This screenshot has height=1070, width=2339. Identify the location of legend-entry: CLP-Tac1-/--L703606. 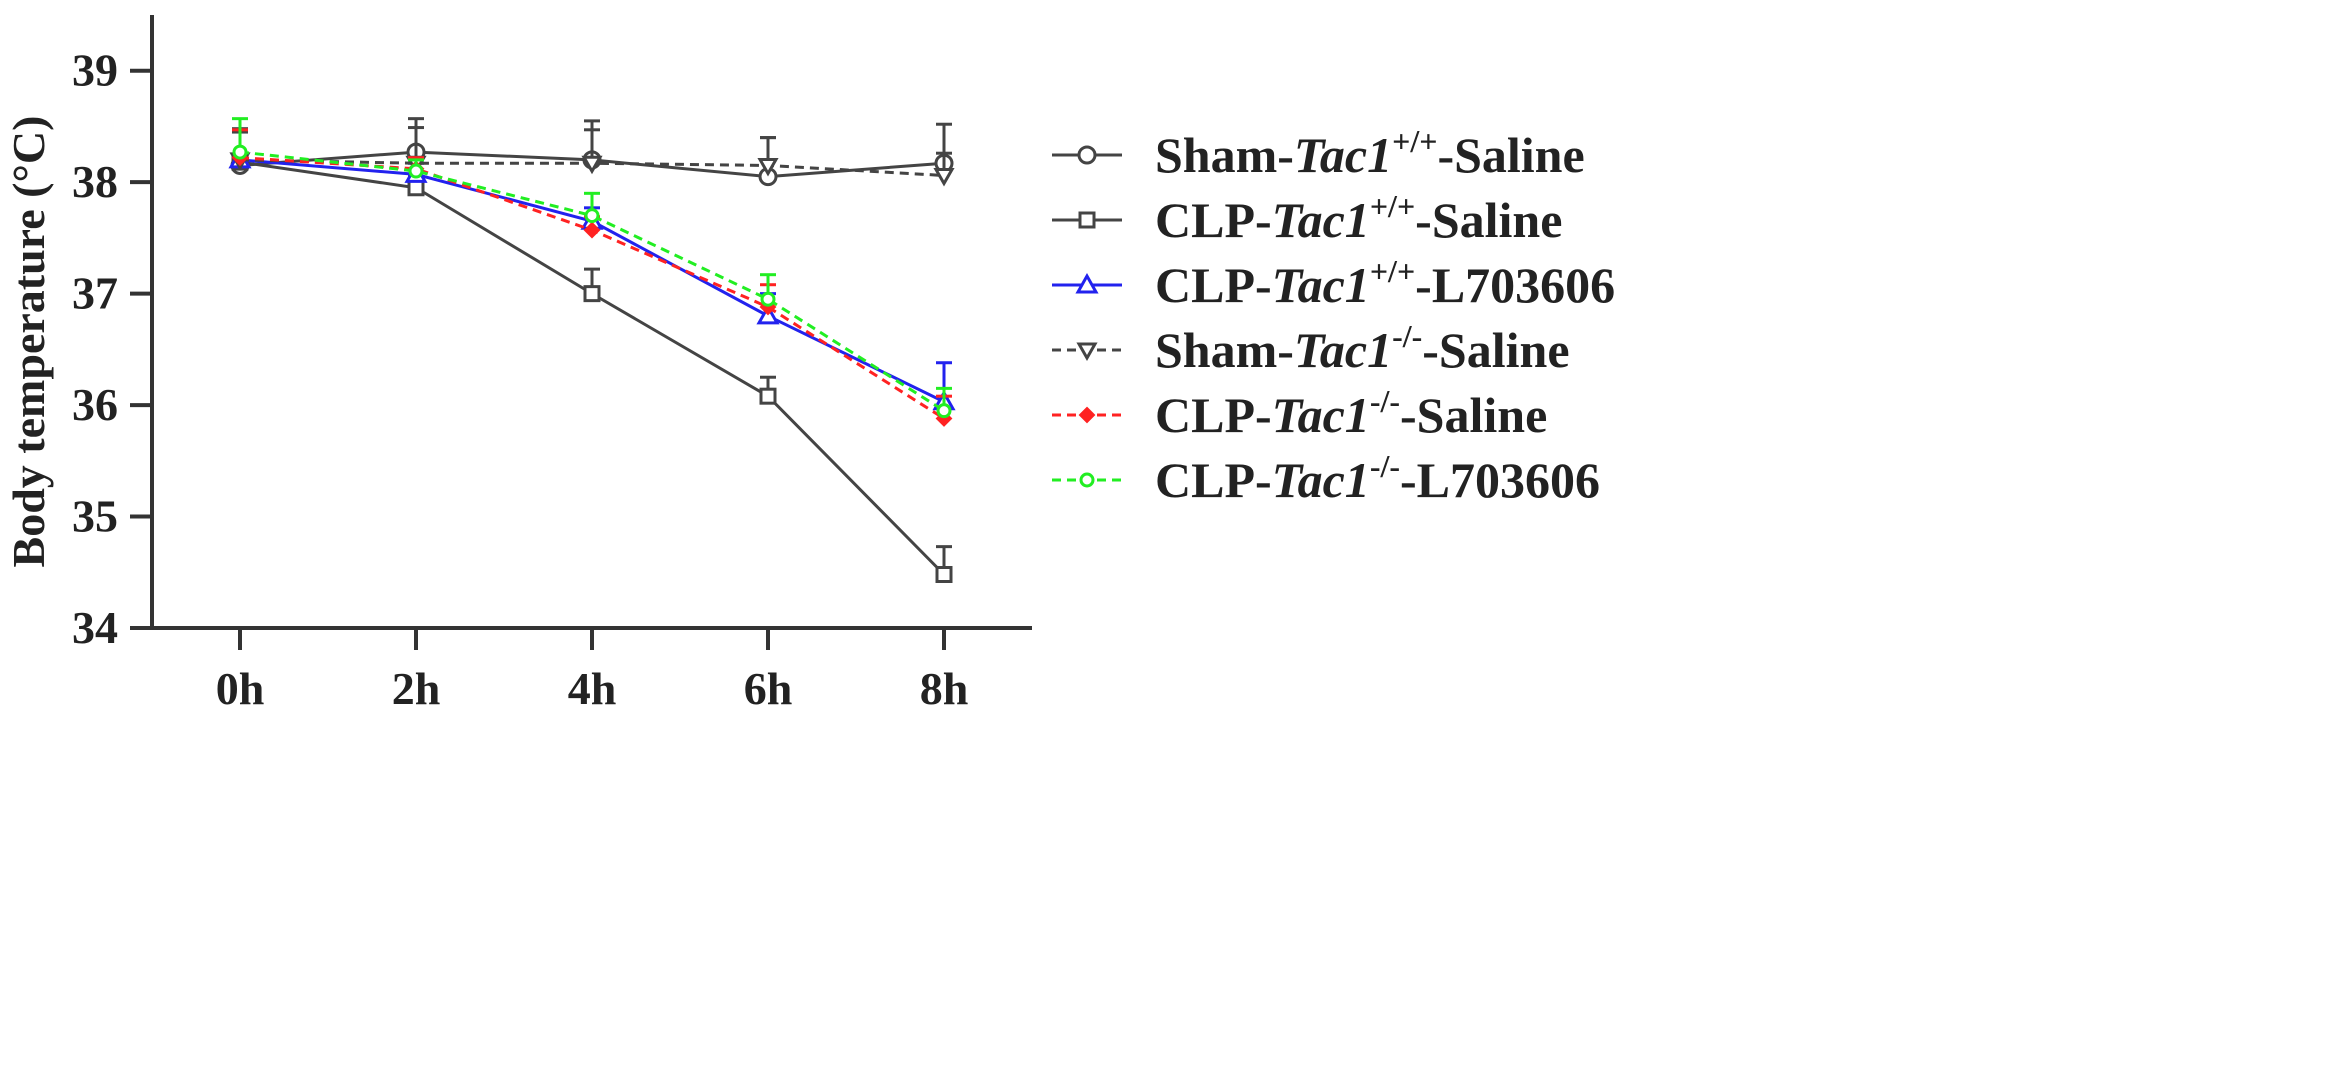
(1326, 478).